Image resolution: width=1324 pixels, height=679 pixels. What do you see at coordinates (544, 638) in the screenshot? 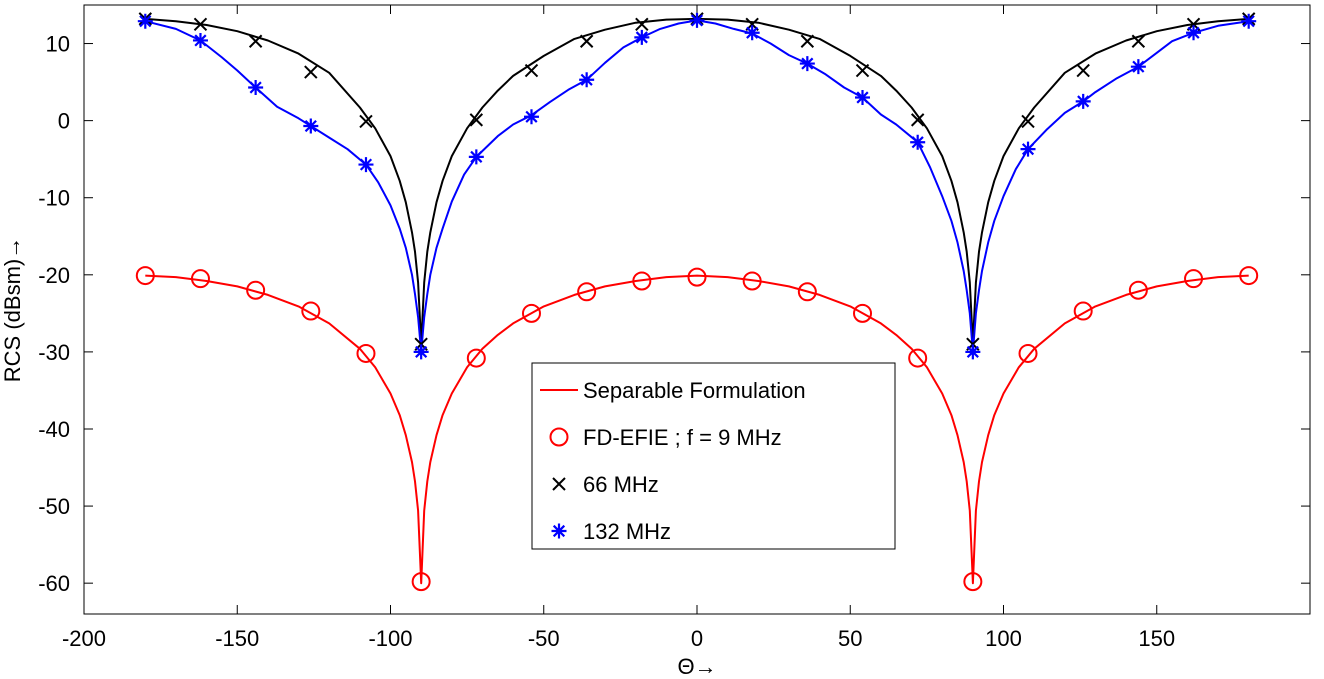
I see `x-tick-label: -50` at bounding box center [544, 638].